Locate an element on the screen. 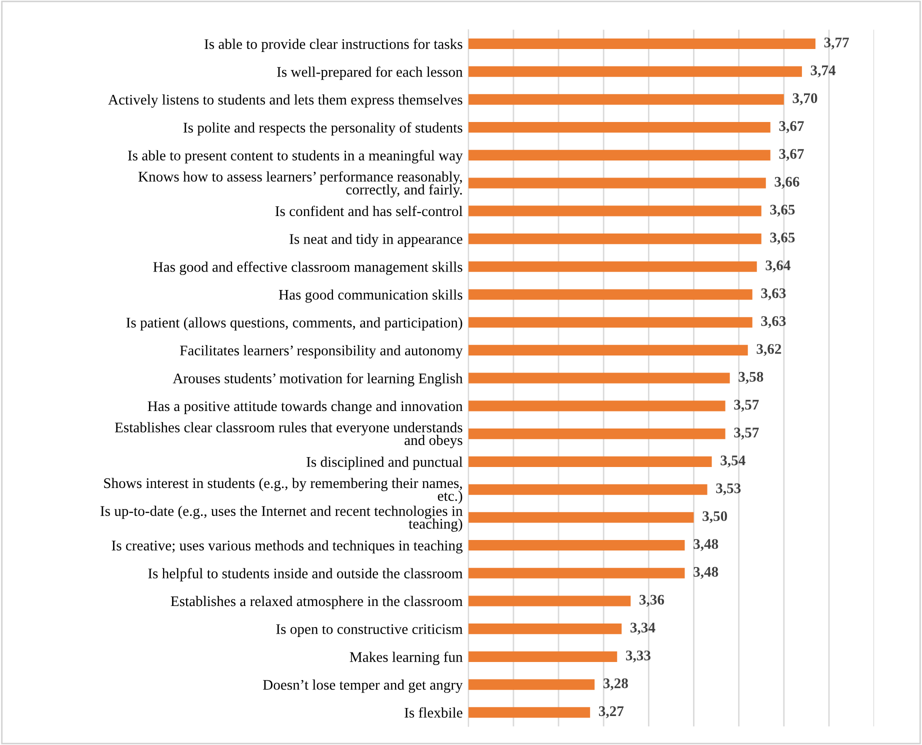 Image resolution: width=922 pixels, height=745 pixels. y-tick-label: Is neat and tidy in appearance is located at coordinates (376, 240).